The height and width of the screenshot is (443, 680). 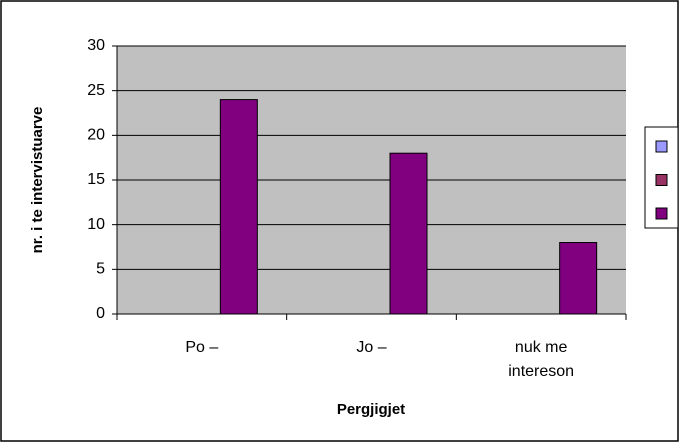 I want to click on y-axis-title: nr. i te intervistuarve, so click(x=37, y=180).